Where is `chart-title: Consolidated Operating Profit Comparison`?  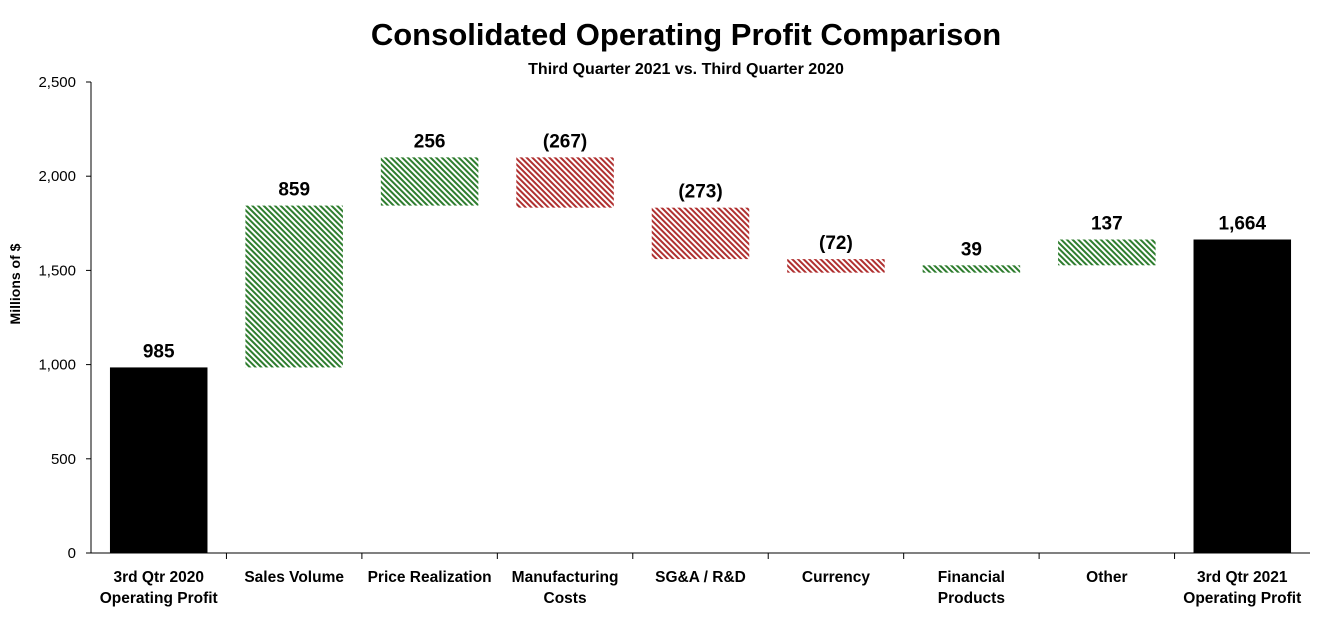 chart-title: Consolidated Operating Profit Comparison is located at coordinates (686, 34).